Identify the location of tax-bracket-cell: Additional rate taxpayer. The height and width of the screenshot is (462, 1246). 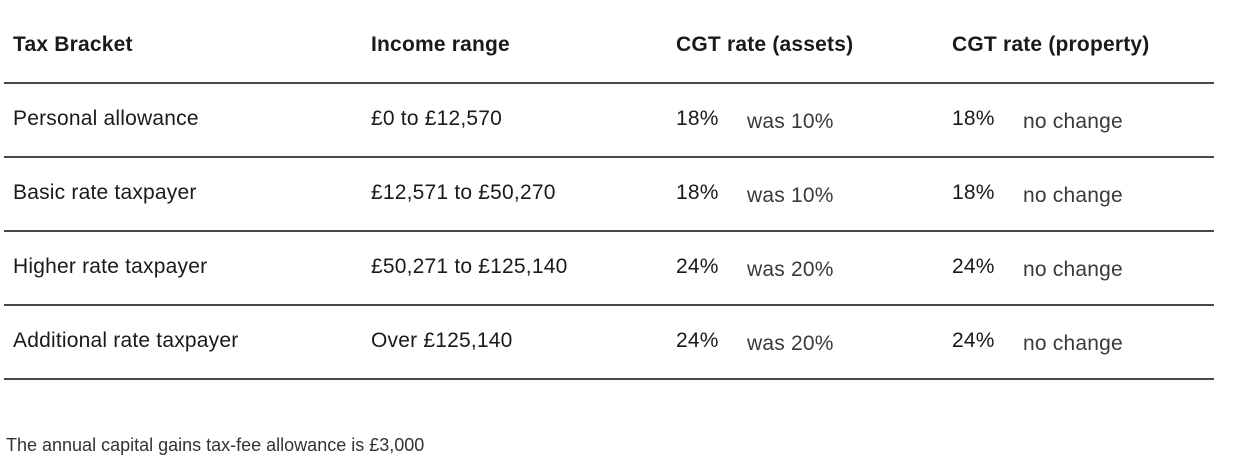
(126, 340).